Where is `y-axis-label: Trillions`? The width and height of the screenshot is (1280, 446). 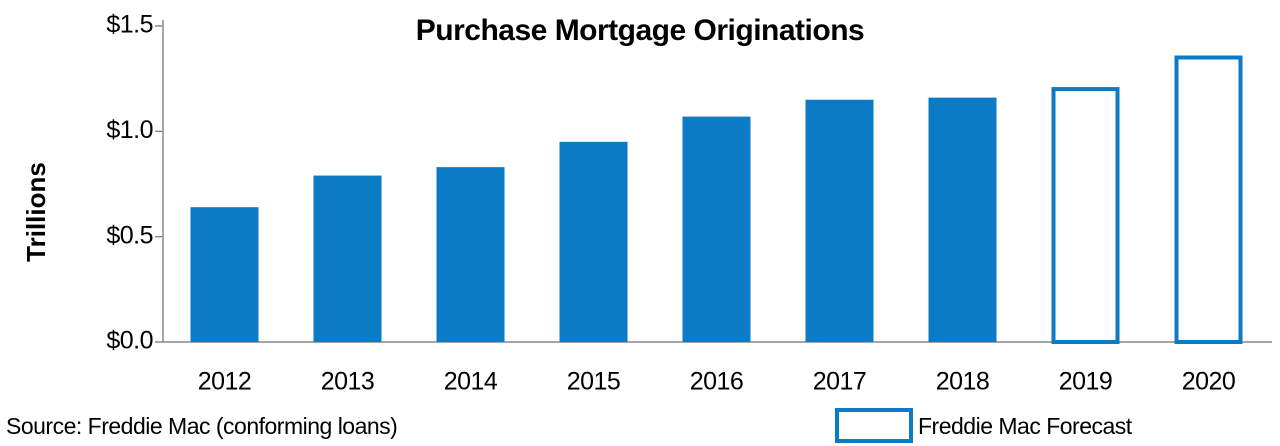
y-axis-label: Trillions is located at coordinates (36, 212).